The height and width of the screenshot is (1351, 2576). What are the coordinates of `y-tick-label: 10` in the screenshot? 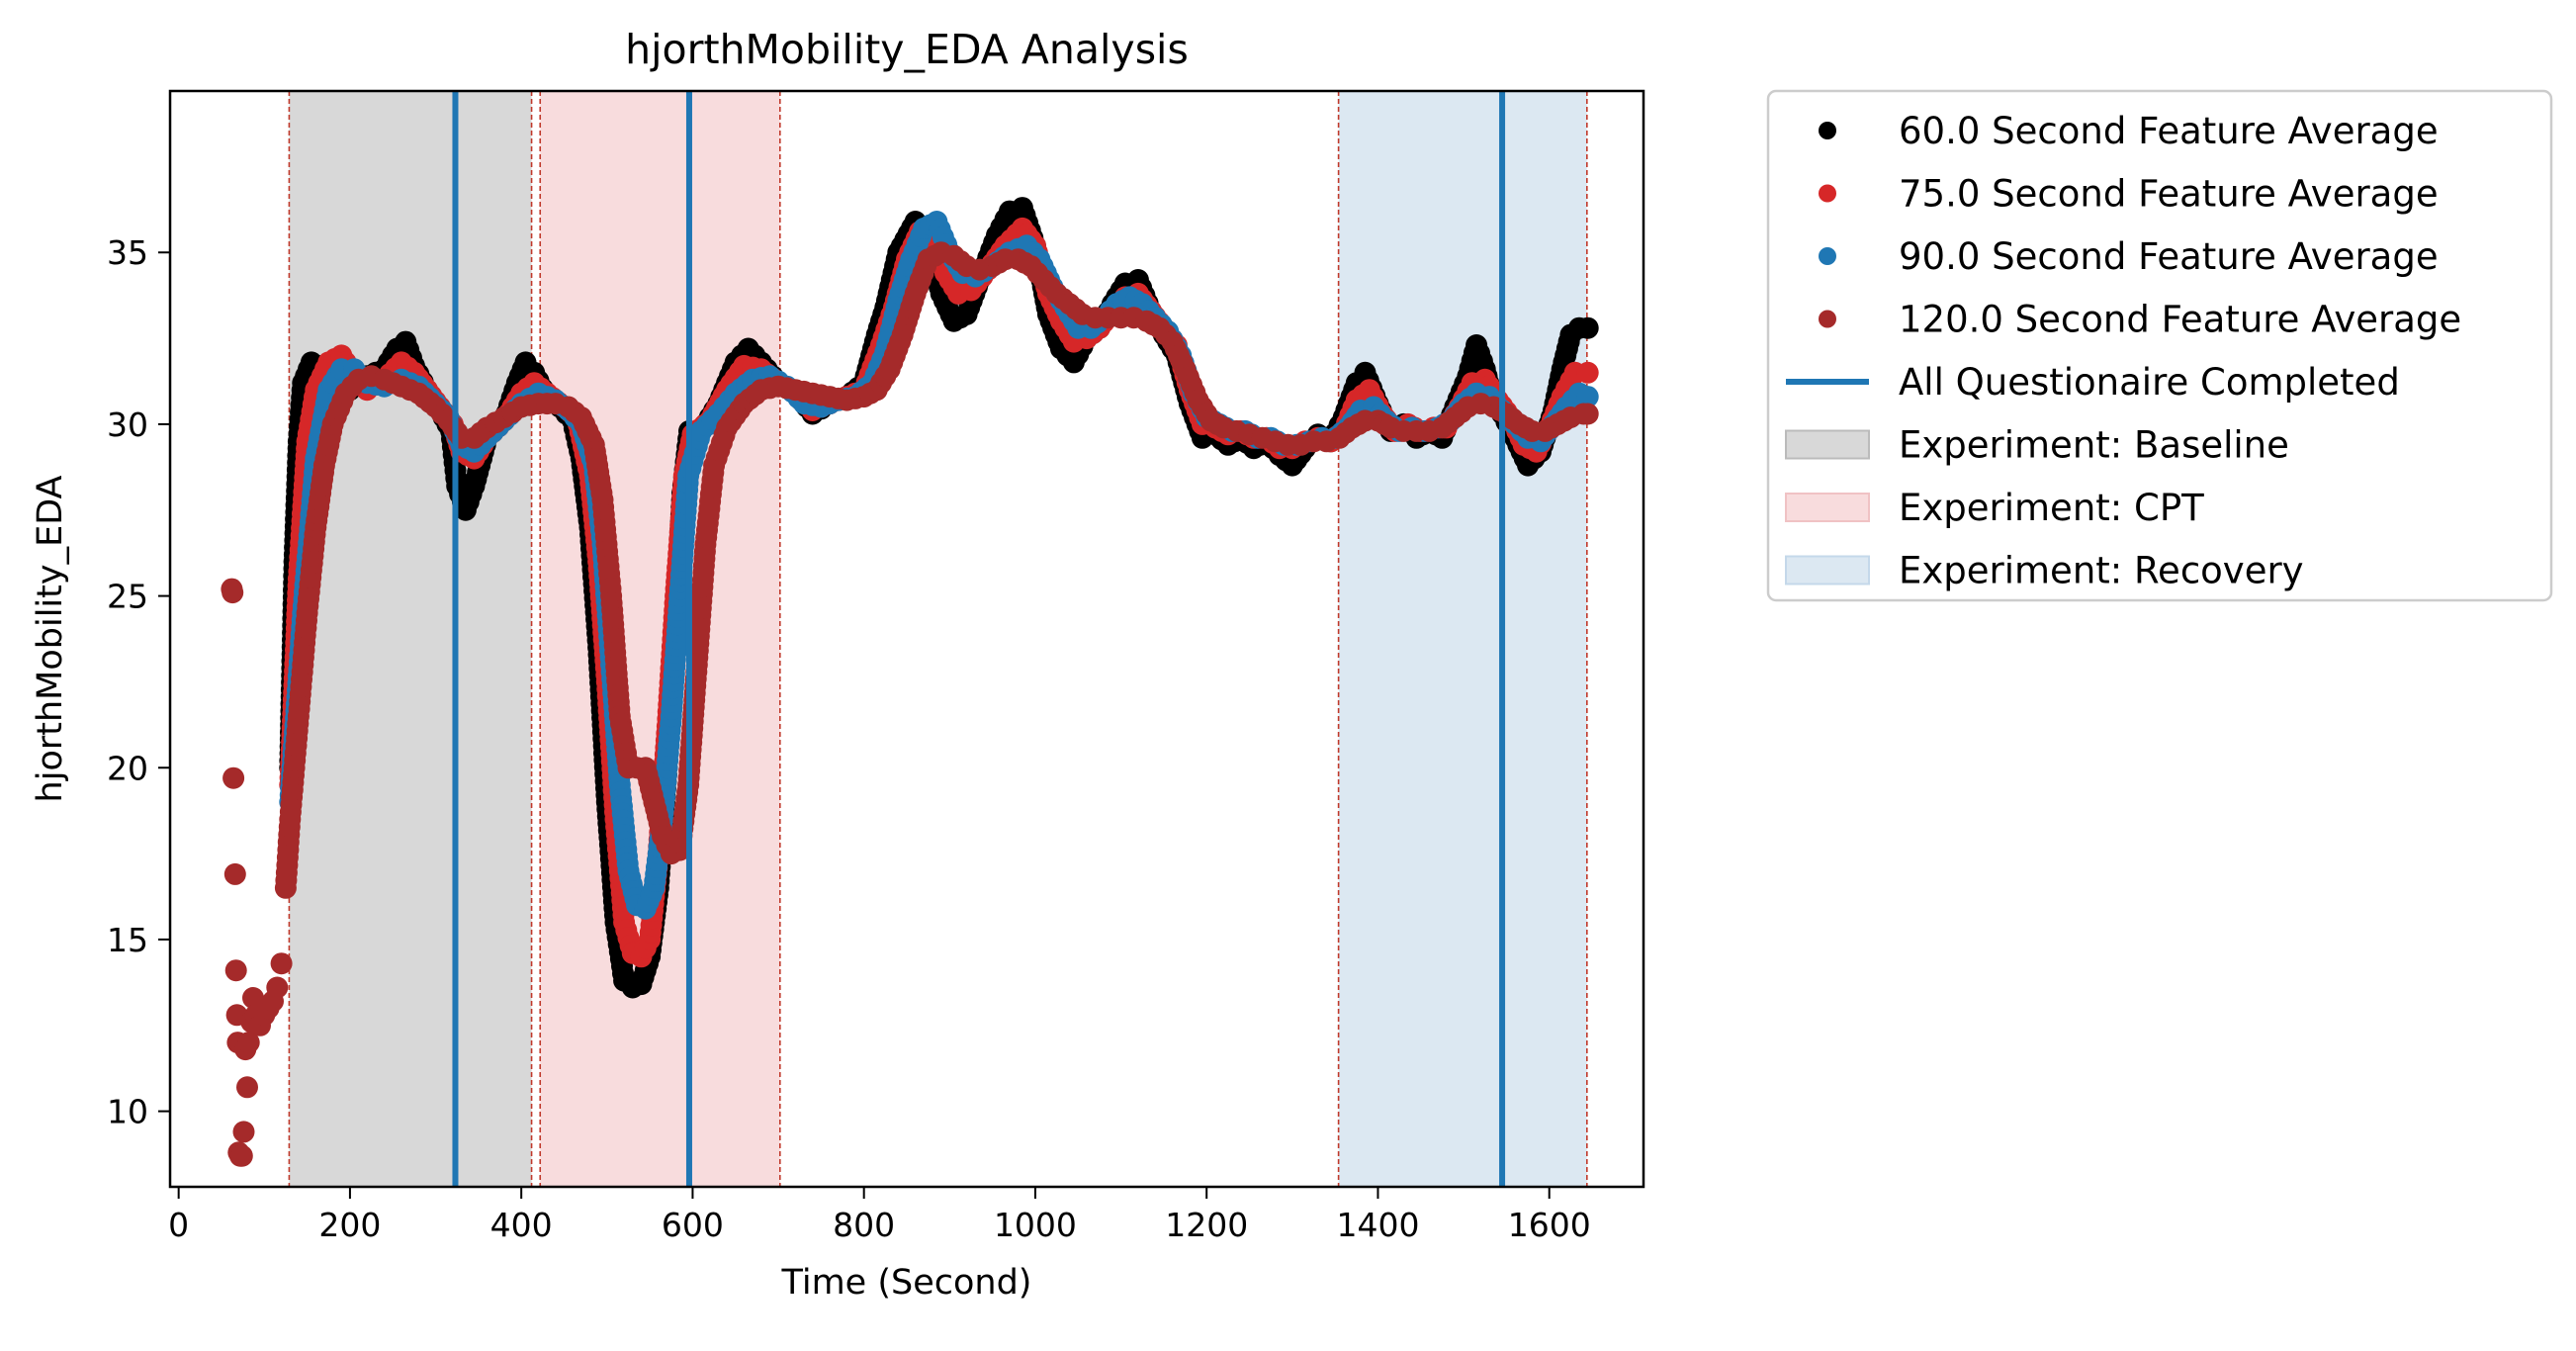 It's located at (127, 1112).